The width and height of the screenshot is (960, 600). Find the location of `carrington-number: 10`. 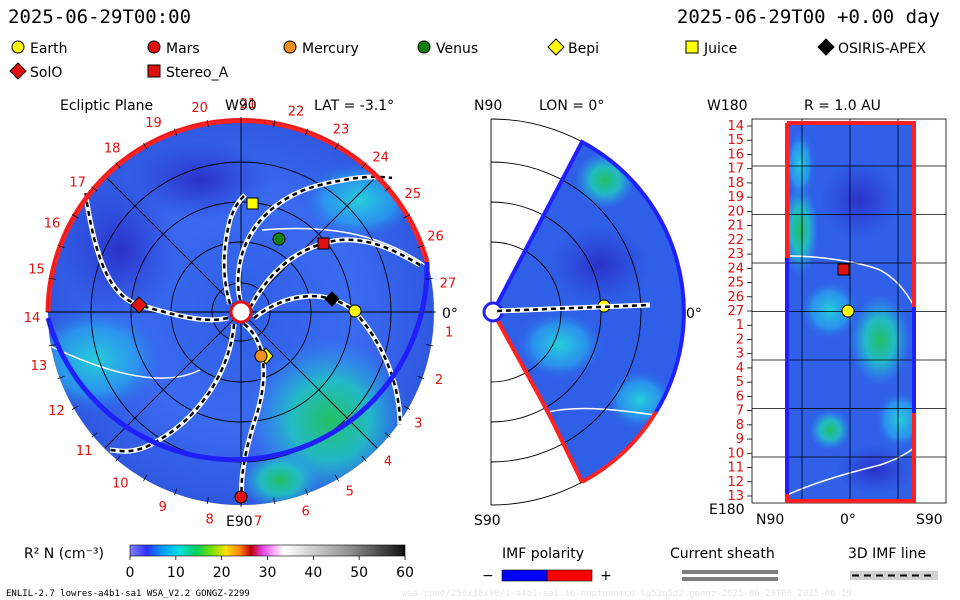

carrington-number: 10 is located at coordinates (120, 484).